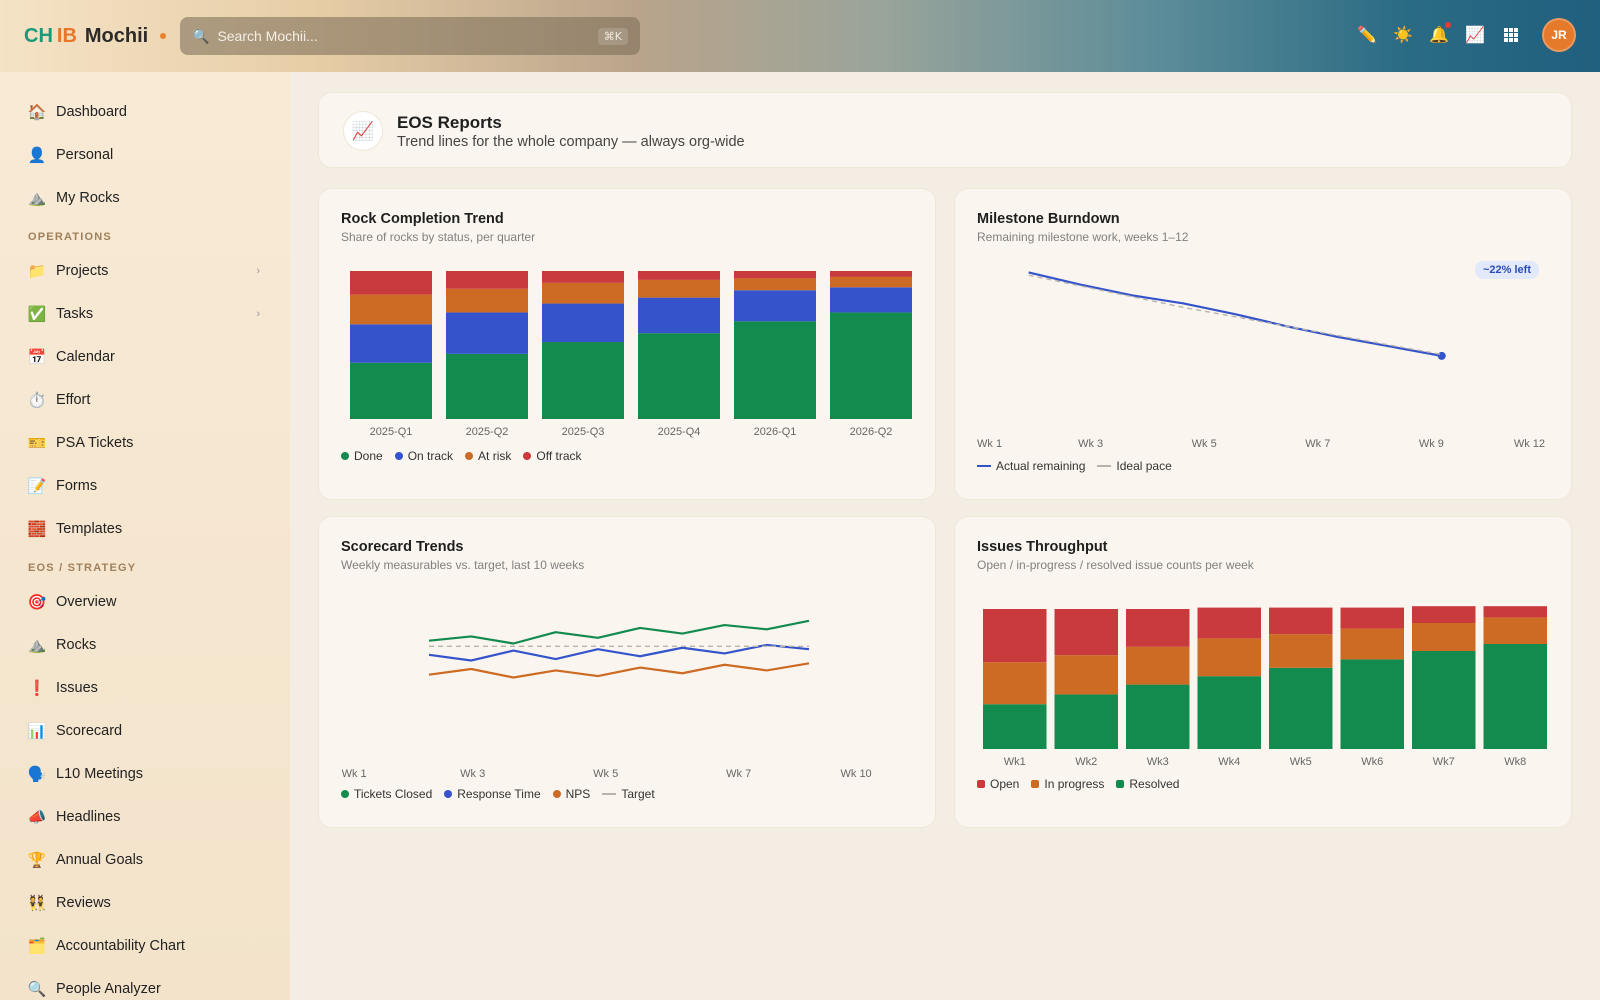  I want to click on sidebar-item-label: Dashboard, so click(91, 111).